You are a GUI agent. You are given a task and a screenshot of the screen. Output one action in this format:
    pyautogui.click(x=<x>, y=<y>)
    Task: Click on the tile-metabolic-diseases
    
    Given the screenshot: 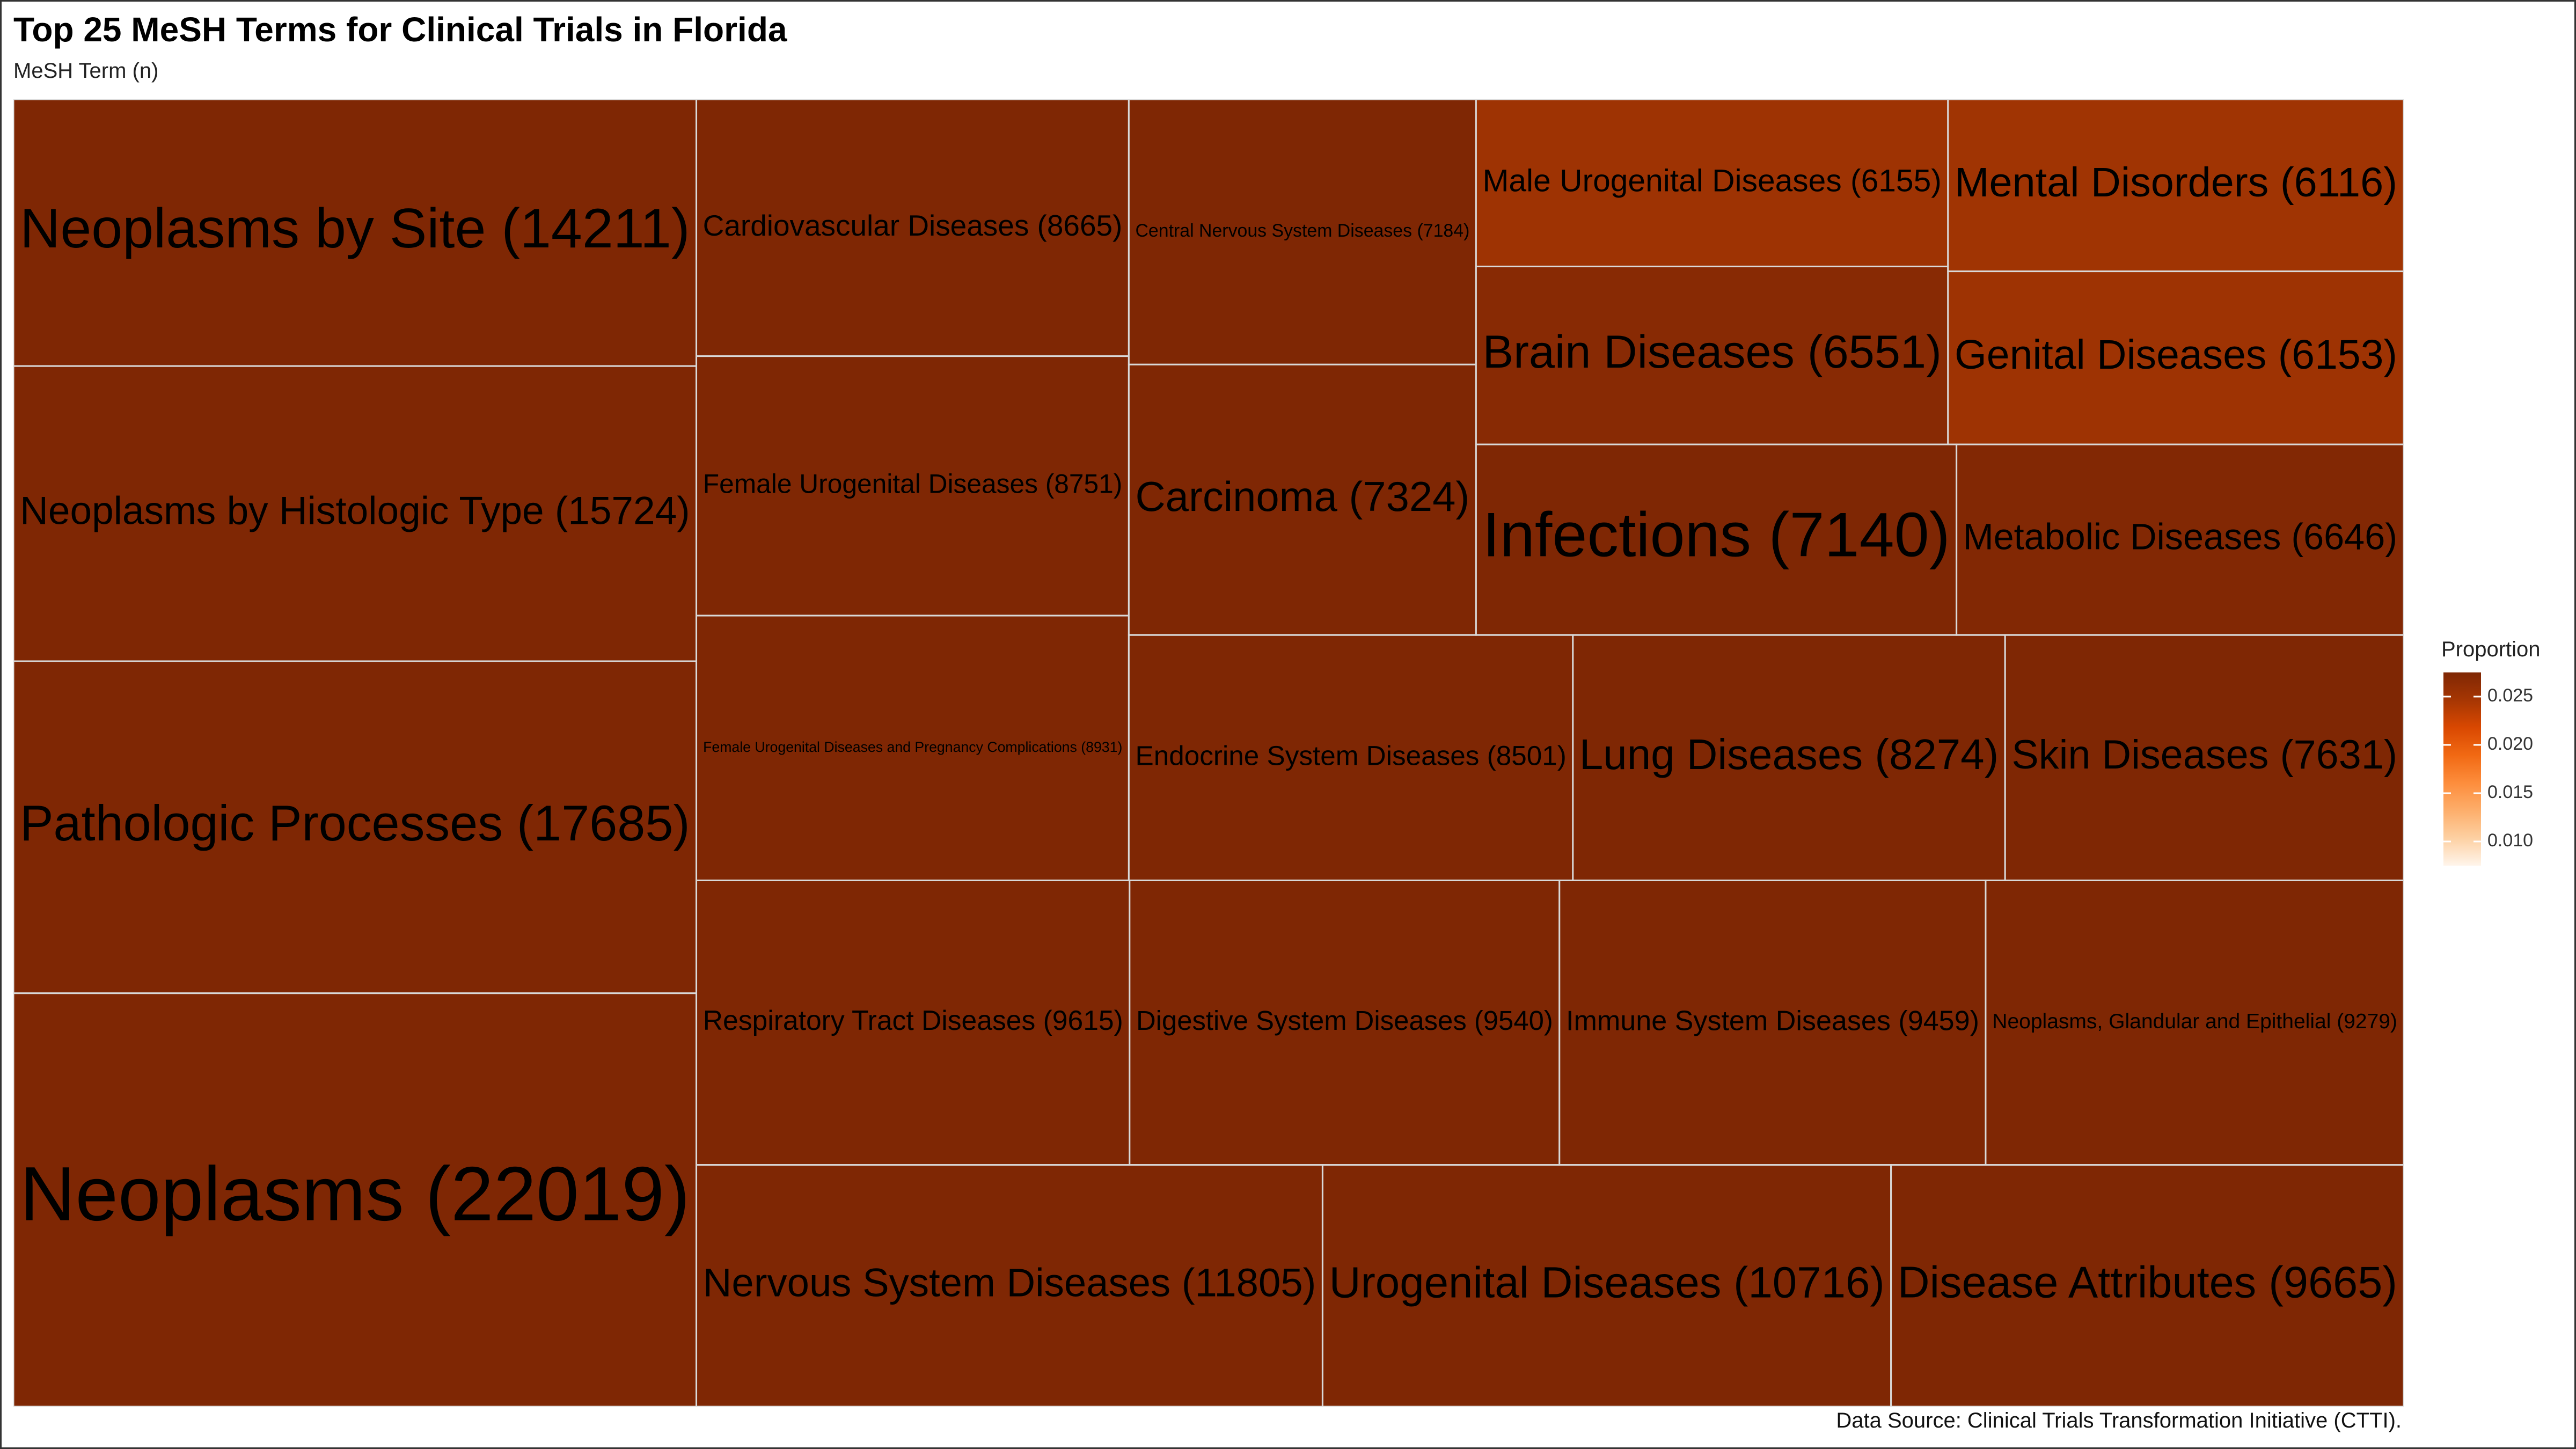 What is the action you would take?
    pyautogui.click(x=2180, y=539)
    